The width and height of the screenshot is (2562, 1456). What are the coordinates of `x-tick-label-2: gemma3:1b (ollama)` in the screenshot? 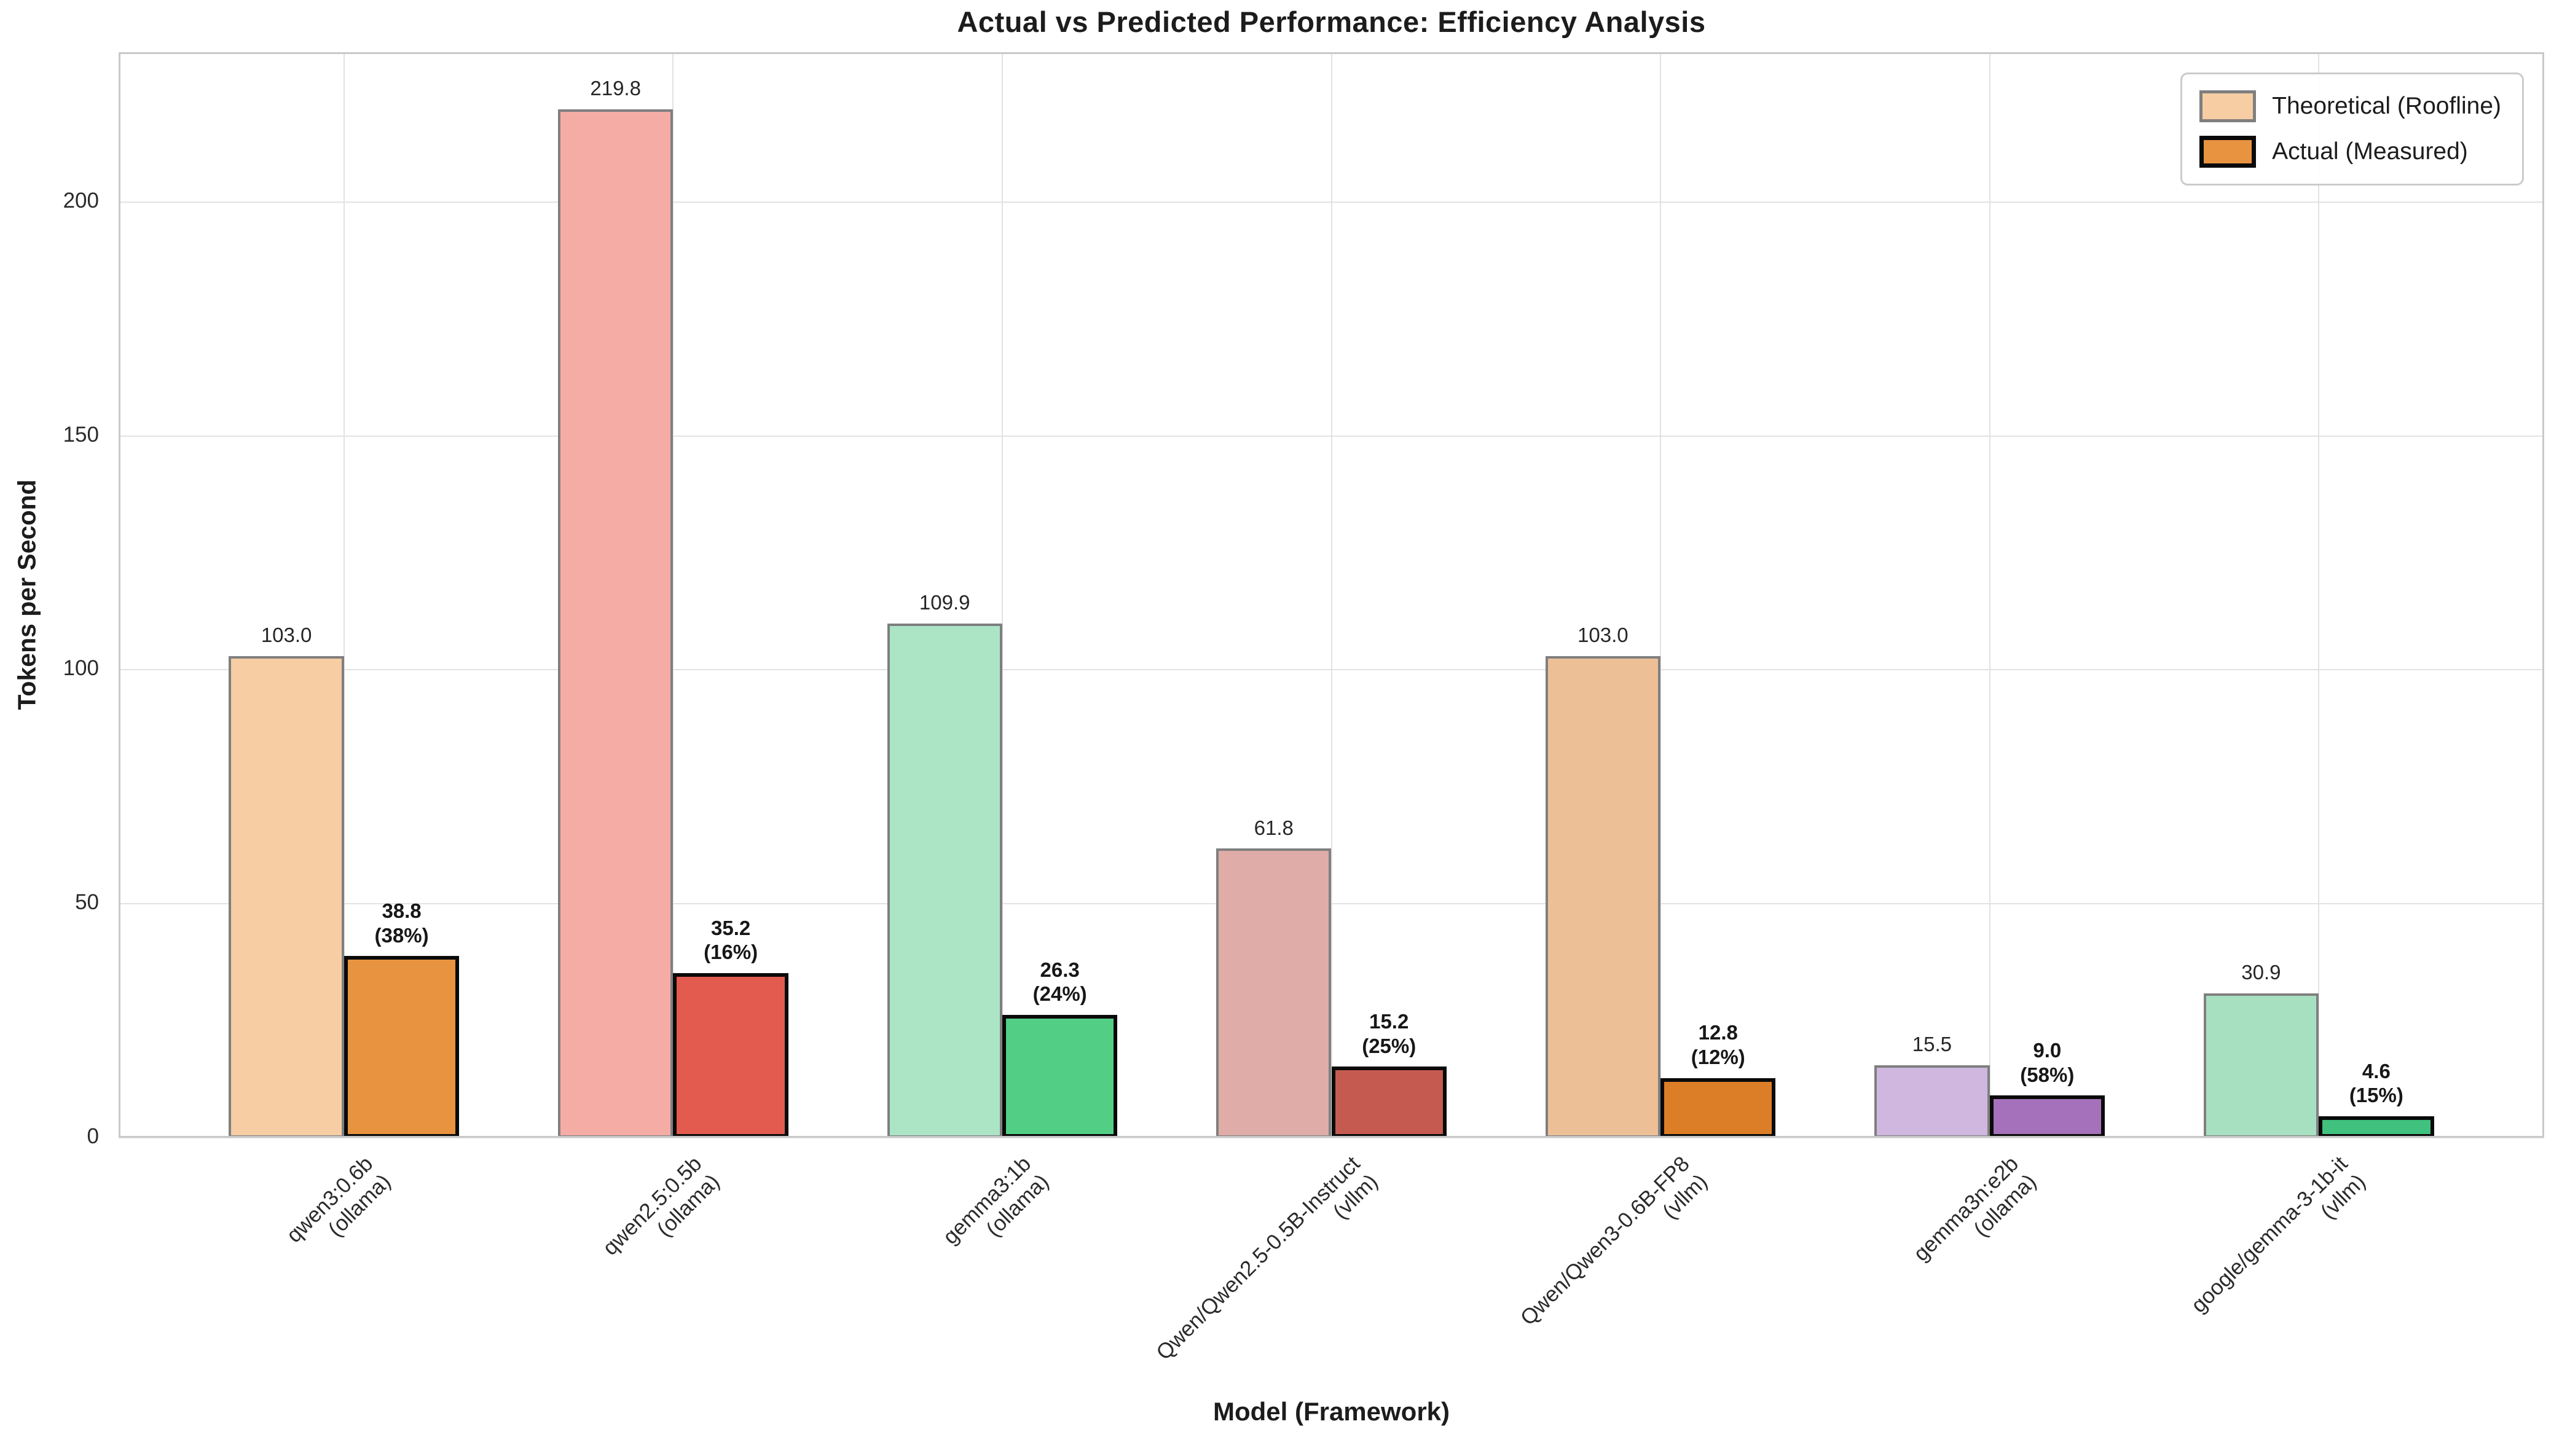 It's located at (996, 1209).